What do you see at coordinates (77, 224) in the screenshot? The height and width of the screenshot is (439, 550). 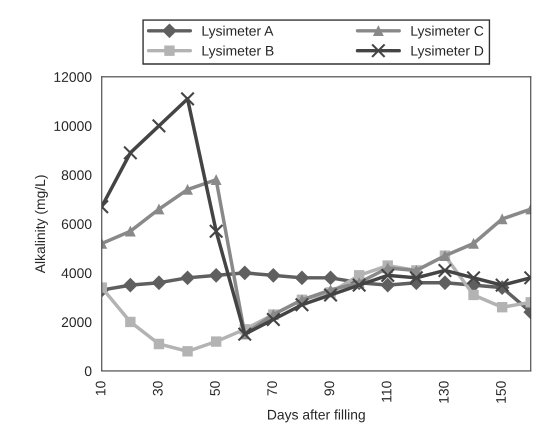 I see `y-tick-label: 6000` at bounding box center [77, 224].